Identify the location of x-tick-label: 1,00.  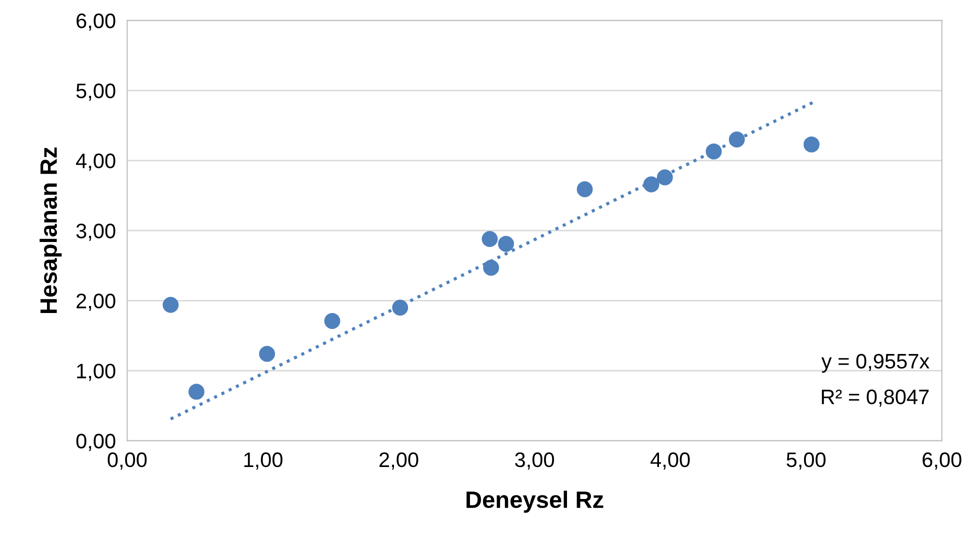
(263, 461).